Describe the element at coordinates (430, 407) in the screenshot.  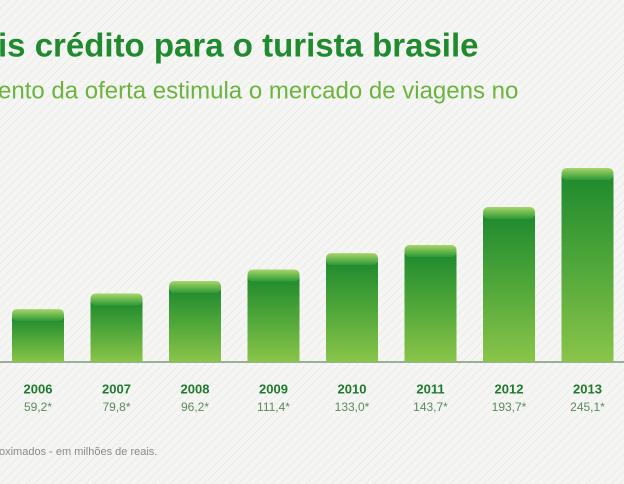
I see `value-label: 143,7*` at that location.